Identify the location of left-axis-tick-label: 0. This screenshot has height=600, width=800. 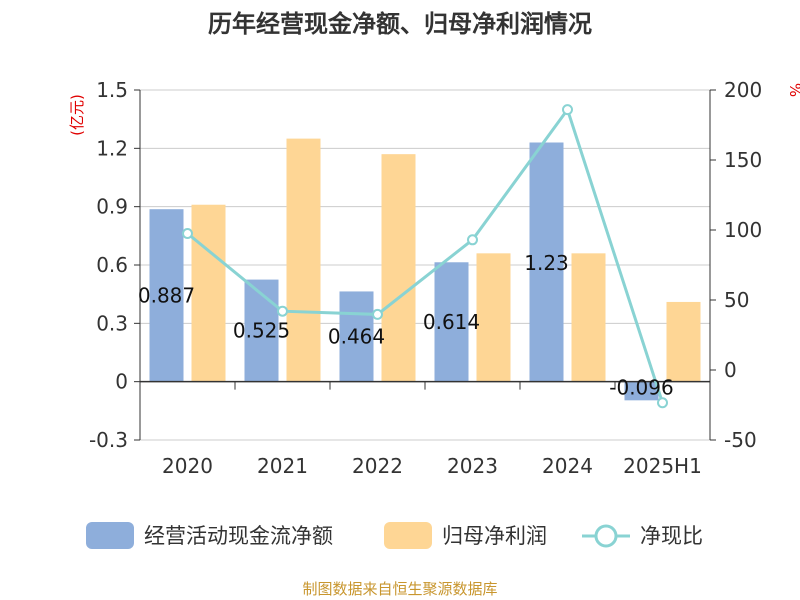
(121, 382).